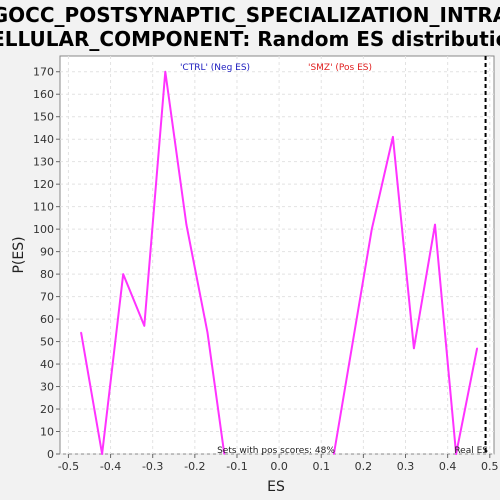  What do you see at coordinates (47, 319) in the screenshot?
I see `y-tick-label: 60` at bounding box center [47, 319].